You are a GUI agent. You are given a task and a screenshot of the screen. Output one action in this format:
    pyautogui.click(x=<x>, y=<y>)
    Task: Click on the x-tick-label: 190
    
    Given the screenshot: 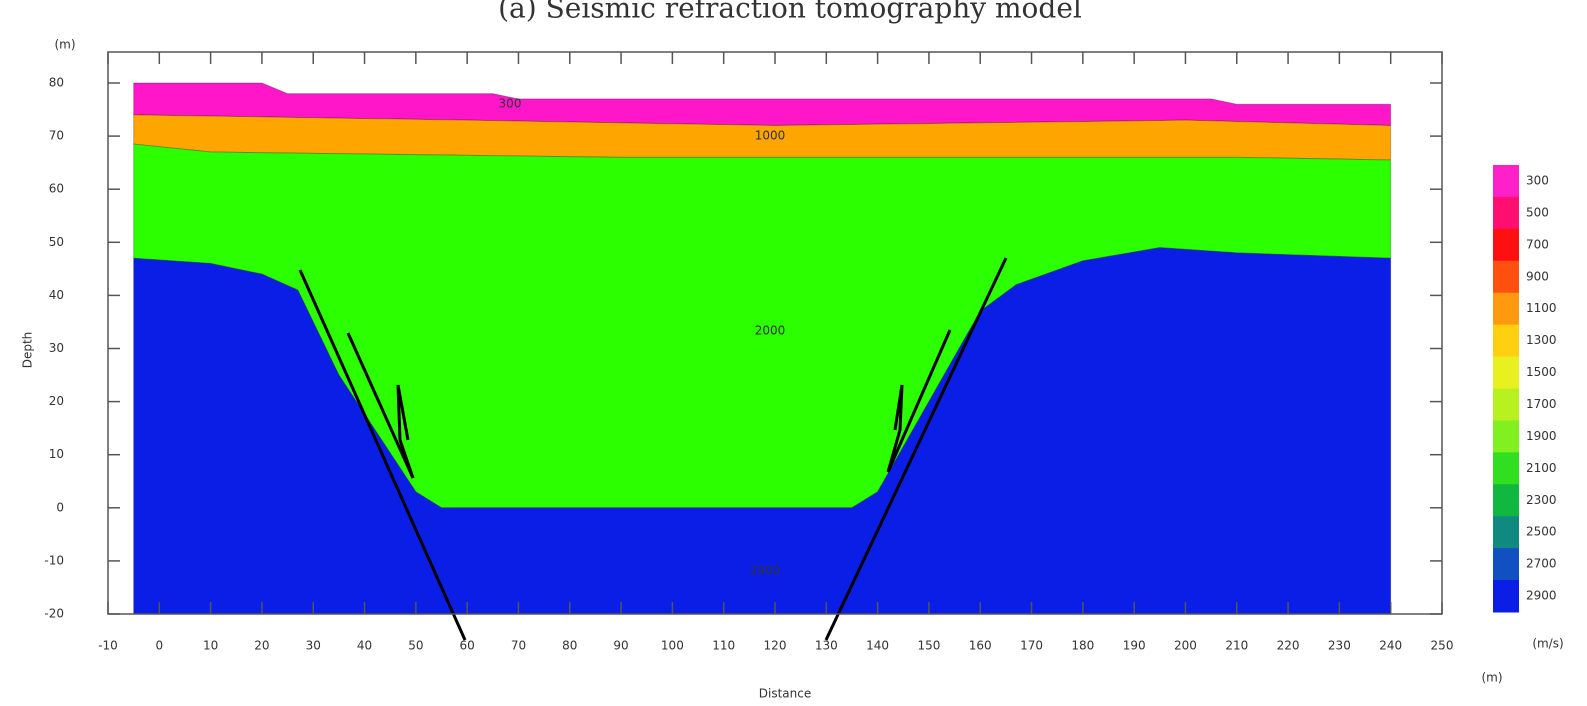 What is the action you would take?
    pyautogui.click(x=1134, y=646)
    